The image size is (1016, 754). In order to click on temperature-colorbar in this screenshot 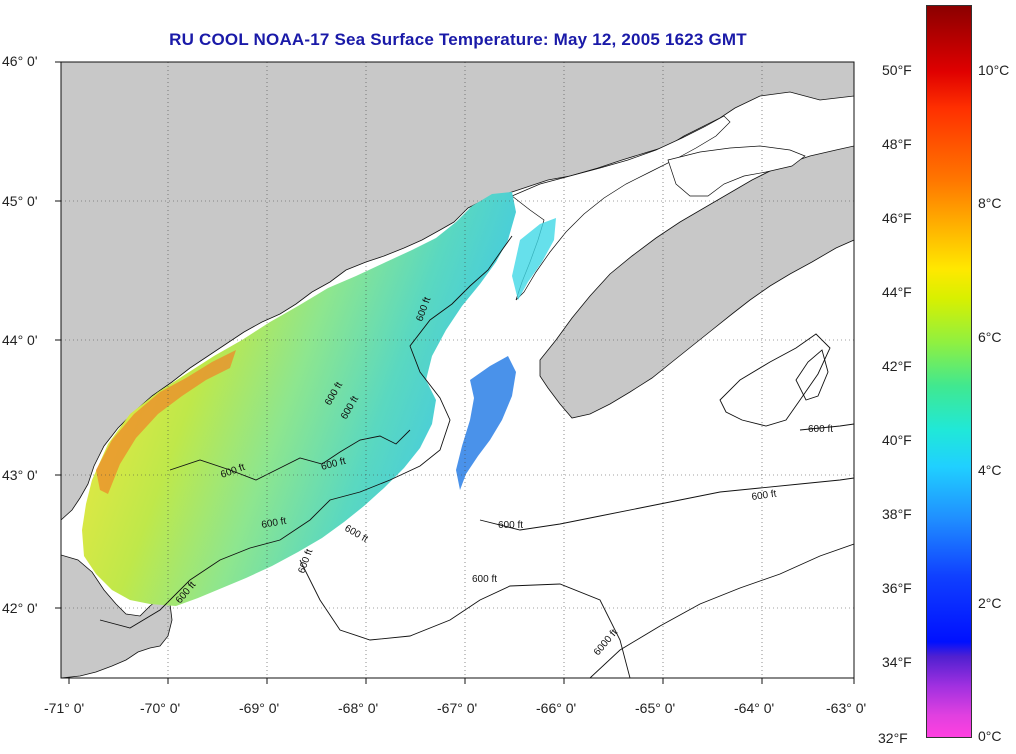, I will do `click(949, 371)`.